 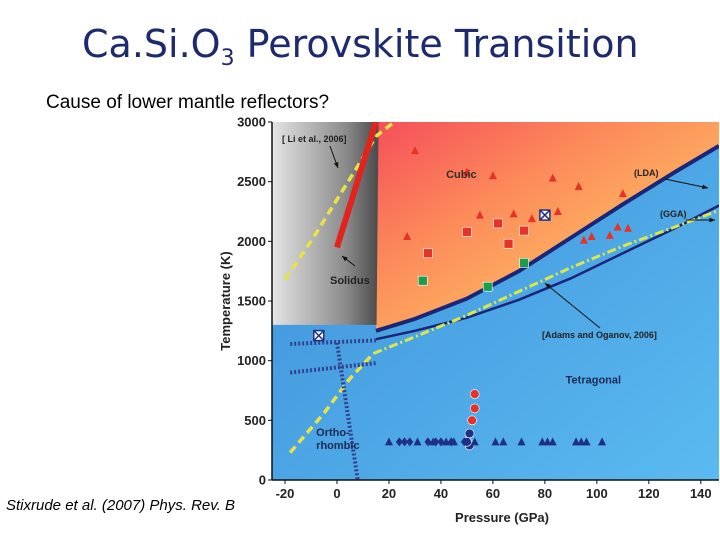 What do you see at coordinates (251, 123) in the screenshot?
I see `y-tick-label-7: 3000` at bounding box center [251, 123].